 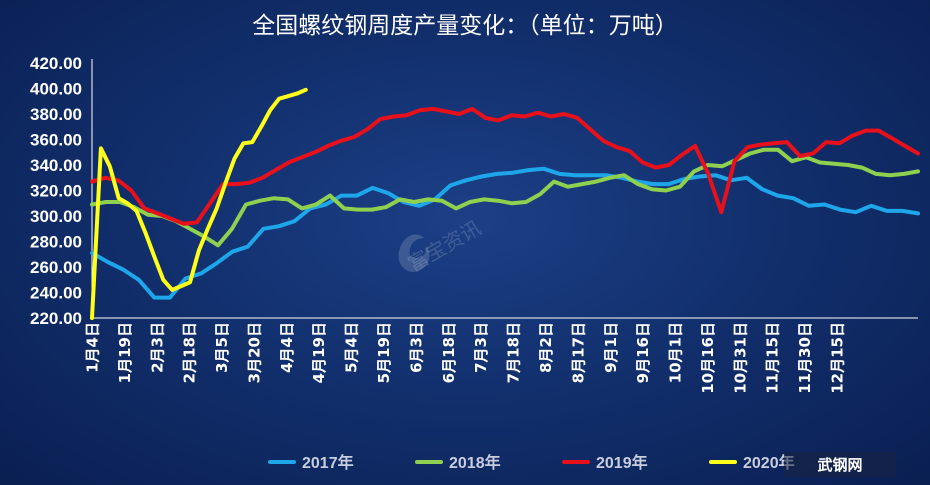 What do you see at coordinates (319, 352) in the screenshot?
I see `x-tick-label: 4月19日` at bounding box center [319, 352].